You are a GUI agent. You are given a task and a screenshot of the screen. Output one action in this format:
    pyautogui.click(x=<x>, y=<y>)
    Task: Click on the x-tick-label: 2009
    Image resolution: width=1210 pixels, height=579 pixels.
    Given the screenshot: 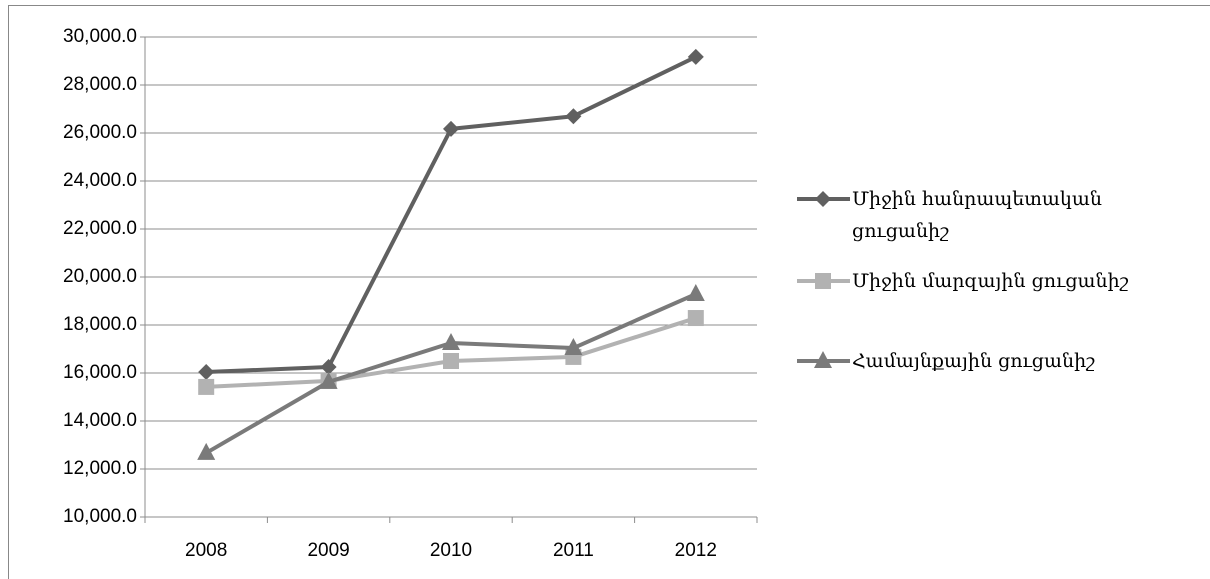 What is the action you would take?
    pyautogui.click(x=328, y=550)
    